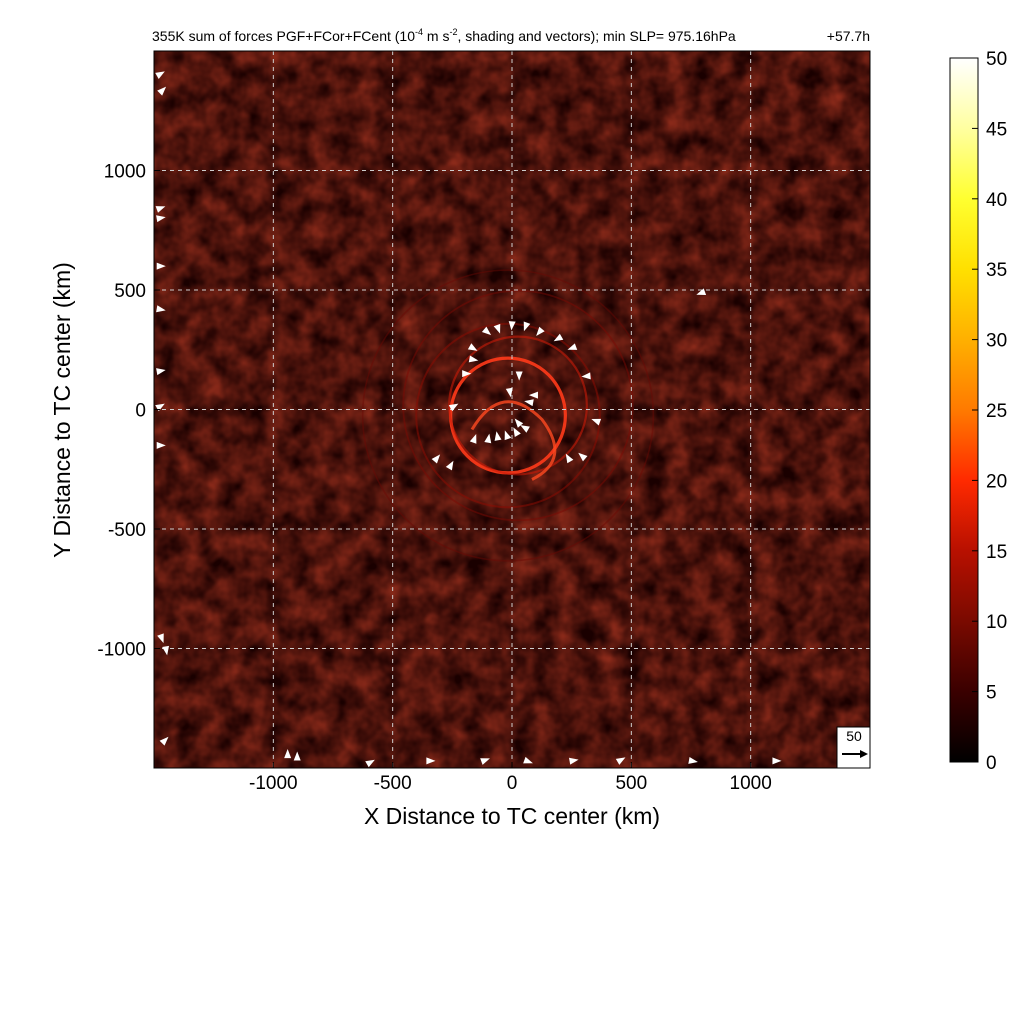 This screenshot has height=1024, width=1024. What do you see at coordinates (393, 783) in the screenshot?
I see `x-tick-label: -500` at bounding box center [393, 783].